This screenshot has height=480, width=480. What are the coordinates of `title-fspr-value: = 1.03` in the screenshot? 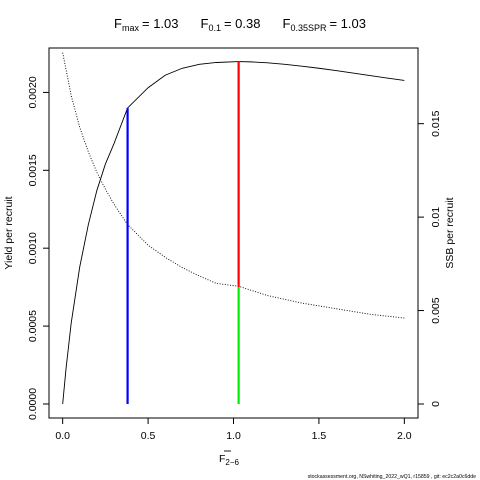 It's located at (347, 23).